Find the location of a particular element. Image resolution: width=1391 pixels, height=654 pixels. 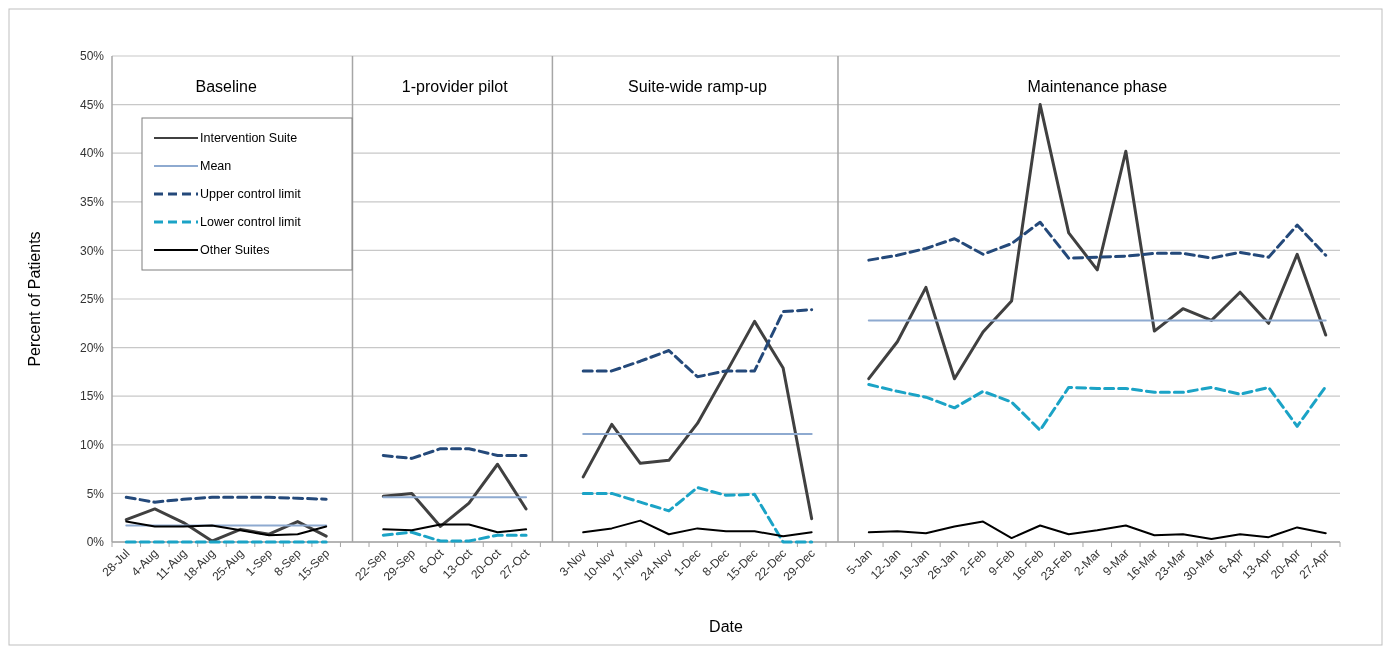

y-tick-label: 40% is located at coordinates (92, 153).